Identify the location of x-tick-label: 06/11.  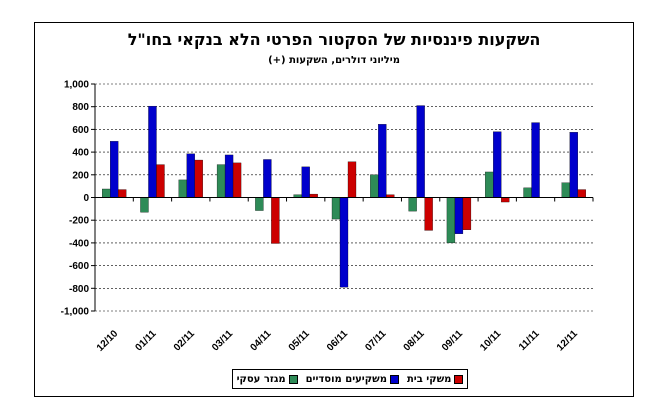
(337, 340).